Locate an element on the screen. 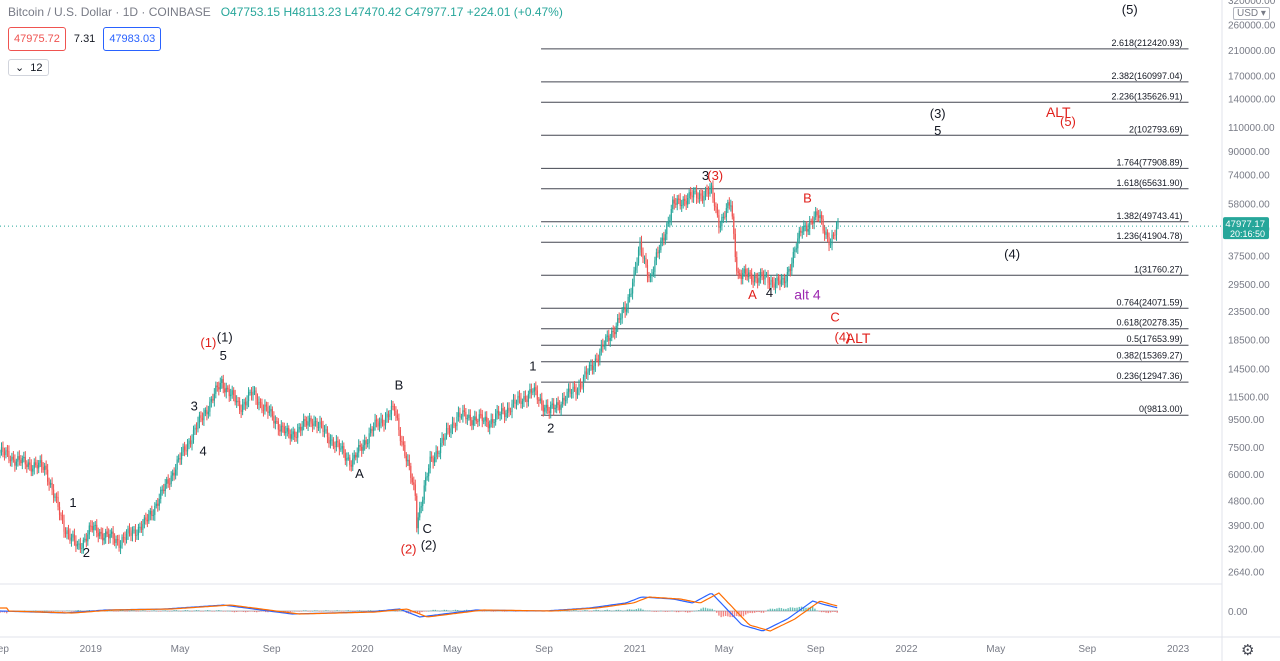 The width and height of the screenshot is (1280, 661). wave-label: alt 4 is located at coordinates (807, 295).